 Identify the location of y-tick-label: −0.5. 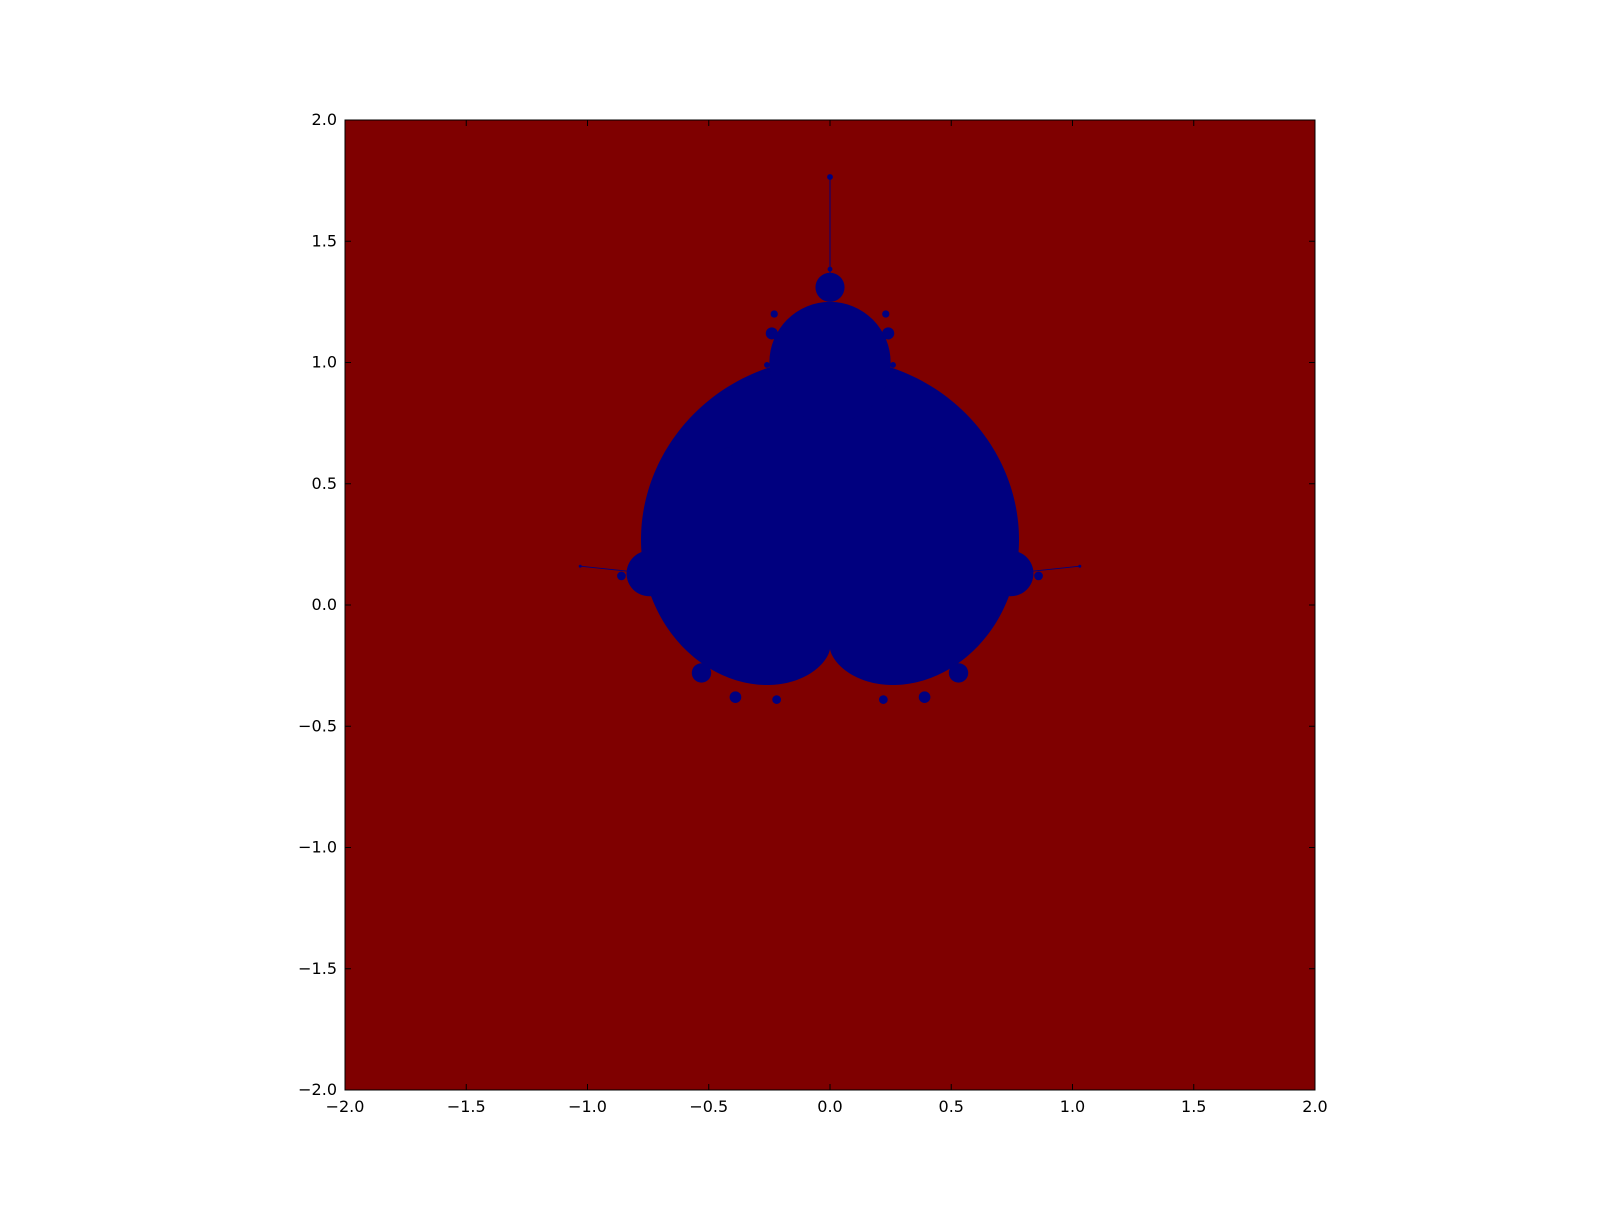
(317, 725).